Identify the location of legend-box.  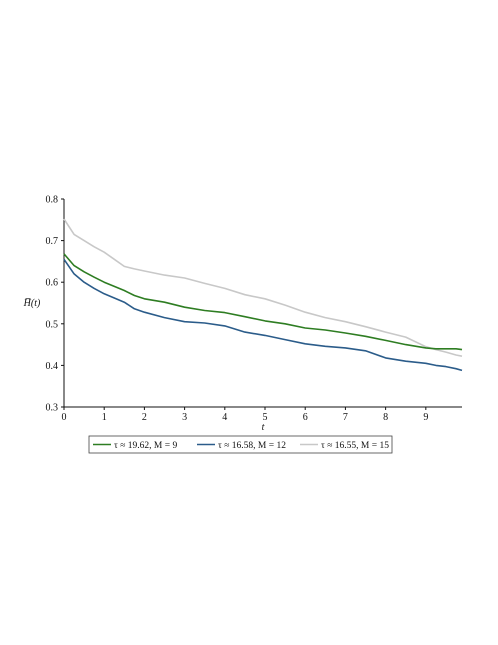
(240, 444).